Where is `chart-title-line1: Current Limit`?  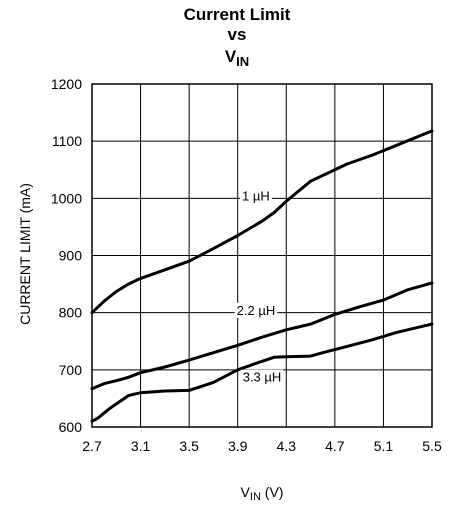 chart-title-line1: Current Limit is located at coordinates (237, 14).